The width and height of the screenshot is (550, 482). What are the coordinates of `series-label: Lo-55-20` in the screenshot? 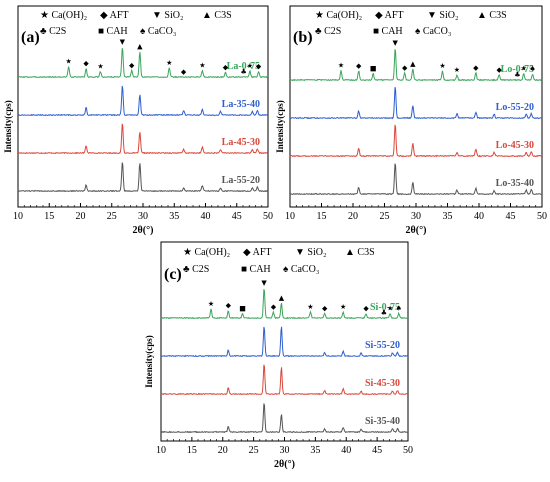 It's located at (515, 107).